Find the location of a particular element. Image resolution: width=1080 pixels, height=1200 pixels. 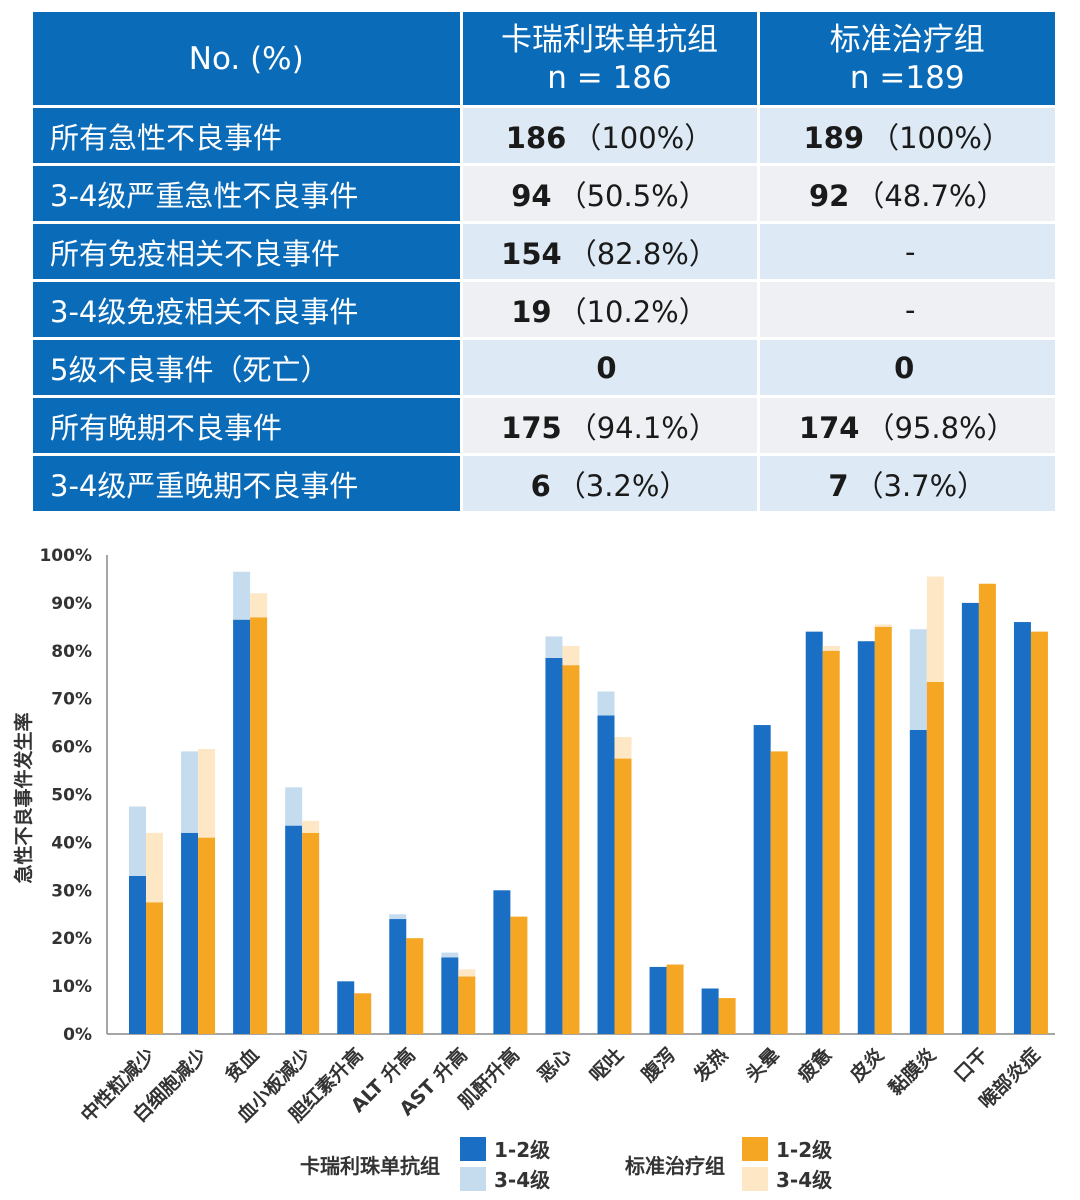

standard-value: 189 （100%） is located at coordinates (906, 136).